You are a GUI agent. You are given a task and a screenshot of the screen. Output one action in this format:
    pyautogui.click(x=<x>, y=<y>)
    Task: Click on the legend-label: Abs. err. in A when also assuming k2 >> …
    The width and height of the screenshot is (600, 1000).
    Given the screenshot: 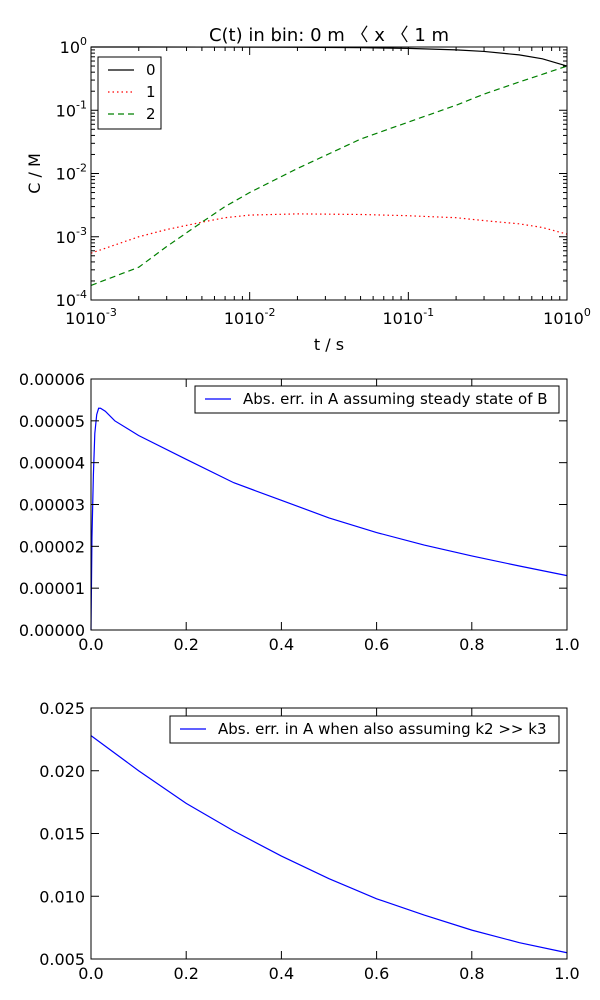 What is the action you would take?
    pyautogui.click(x=382, y=729)
    